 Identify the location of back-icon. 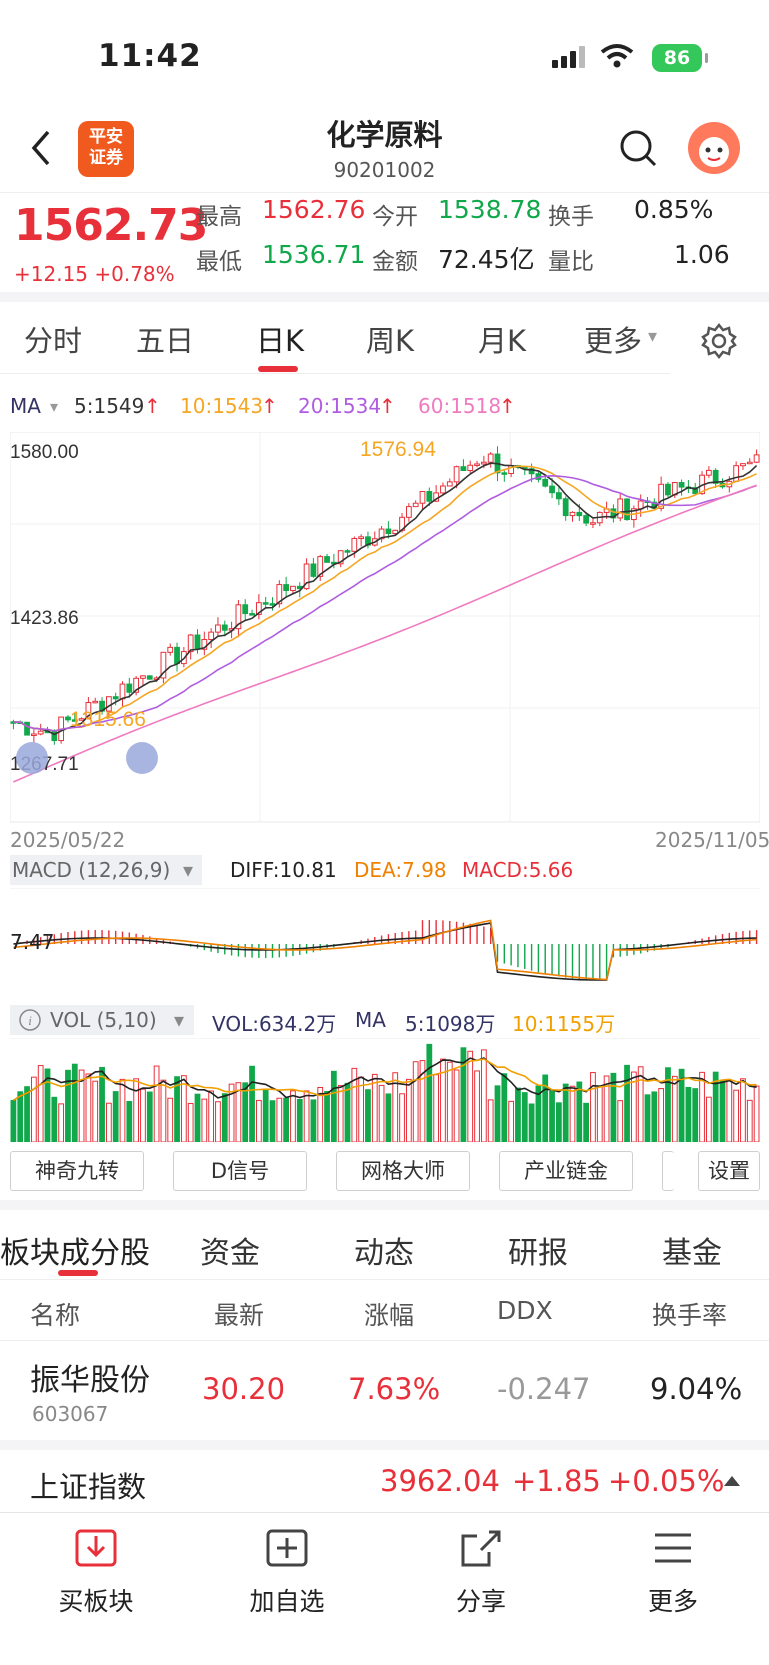
(41, 148).